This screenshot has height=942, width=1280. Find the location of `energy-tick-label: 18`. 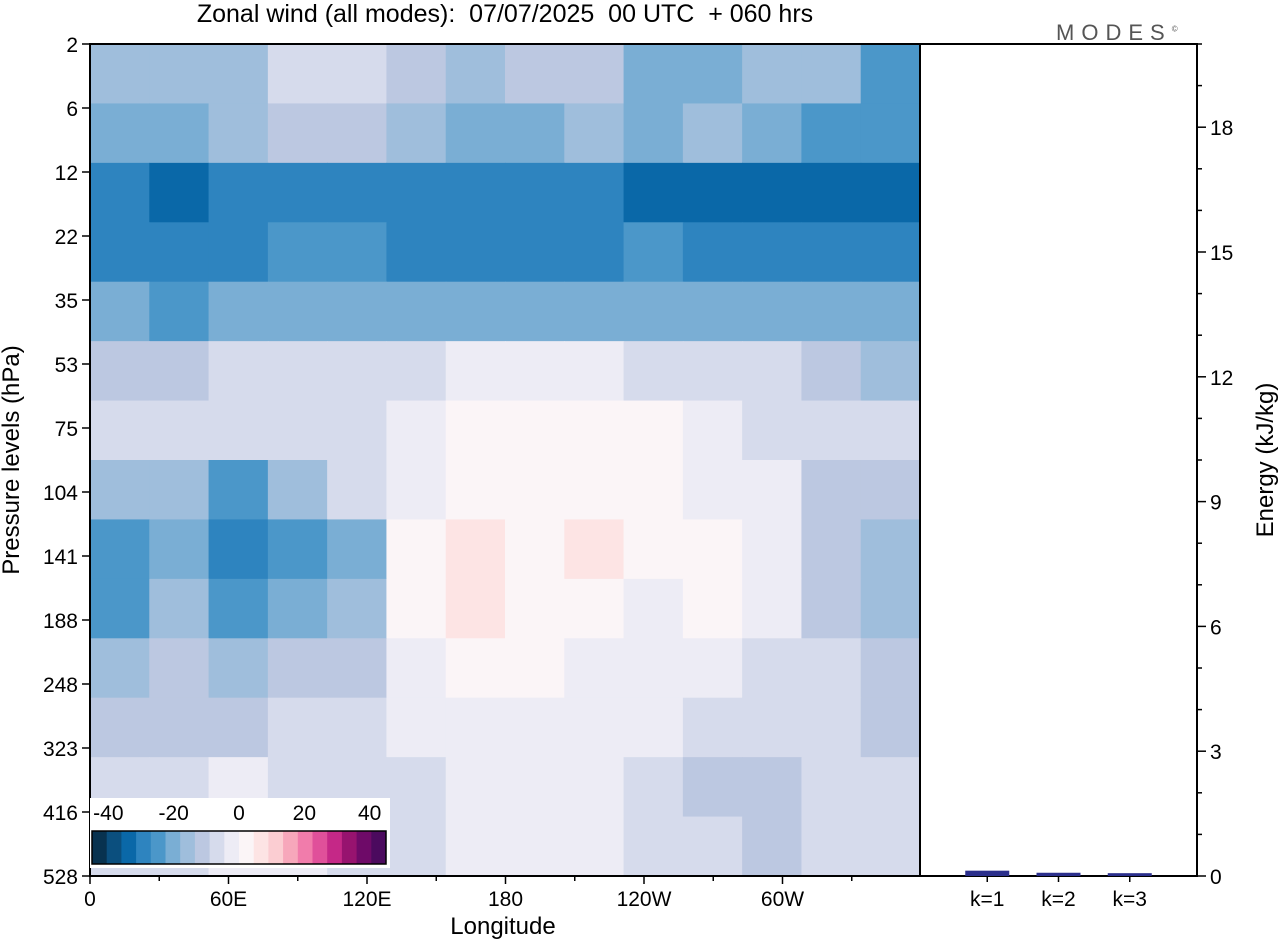

energy-tick-label: 18 is located at coordinates (1221, 128).